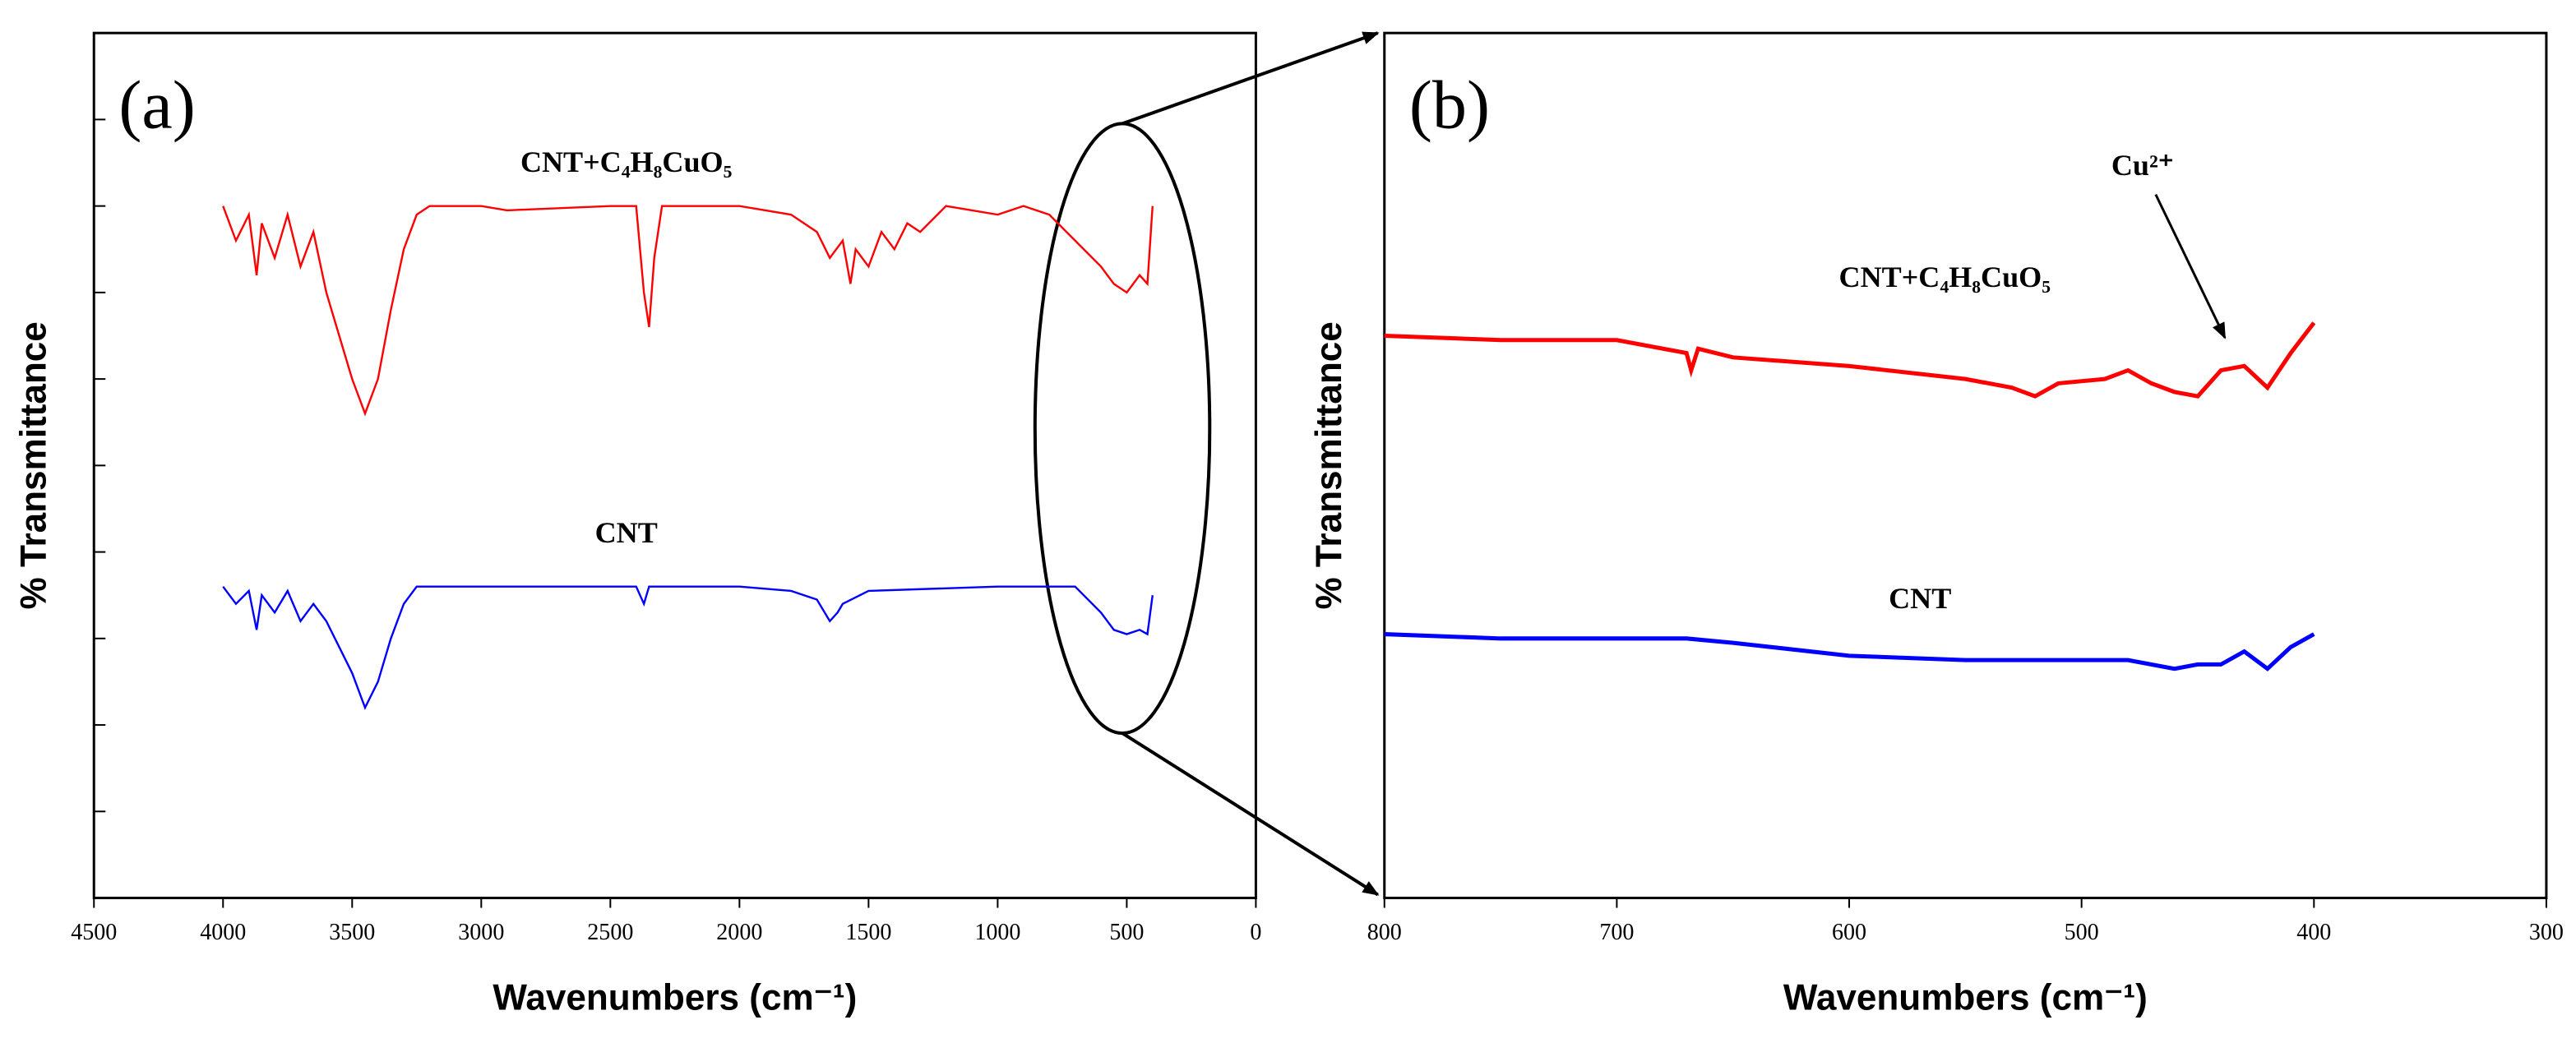 The image size is (2576, 1043). Describe the element at coordinates (610, 932) in the screenshot. I see `x-tick-label: 2500` at that location.